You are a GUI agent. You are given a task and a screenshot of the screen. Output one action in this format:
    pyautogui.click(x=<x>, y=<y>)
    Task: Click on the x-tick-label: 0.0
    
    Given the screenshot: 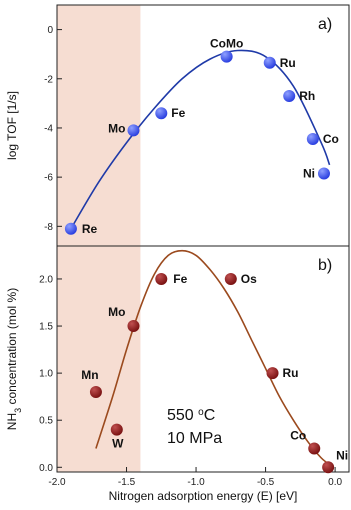 What is the action you would take?
    pyautogui.click(x=335, y=482)
    